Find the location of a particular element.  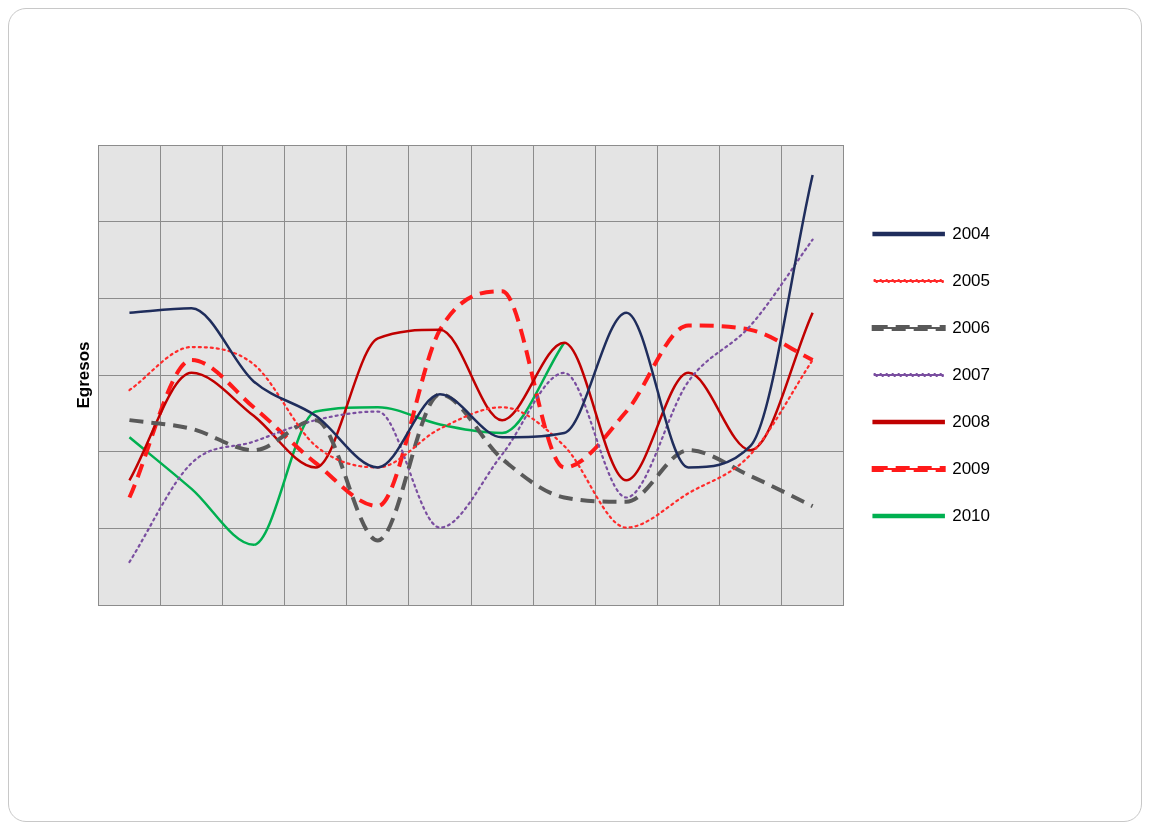

legend-label: 2008 is located at coordinates (971, 421).